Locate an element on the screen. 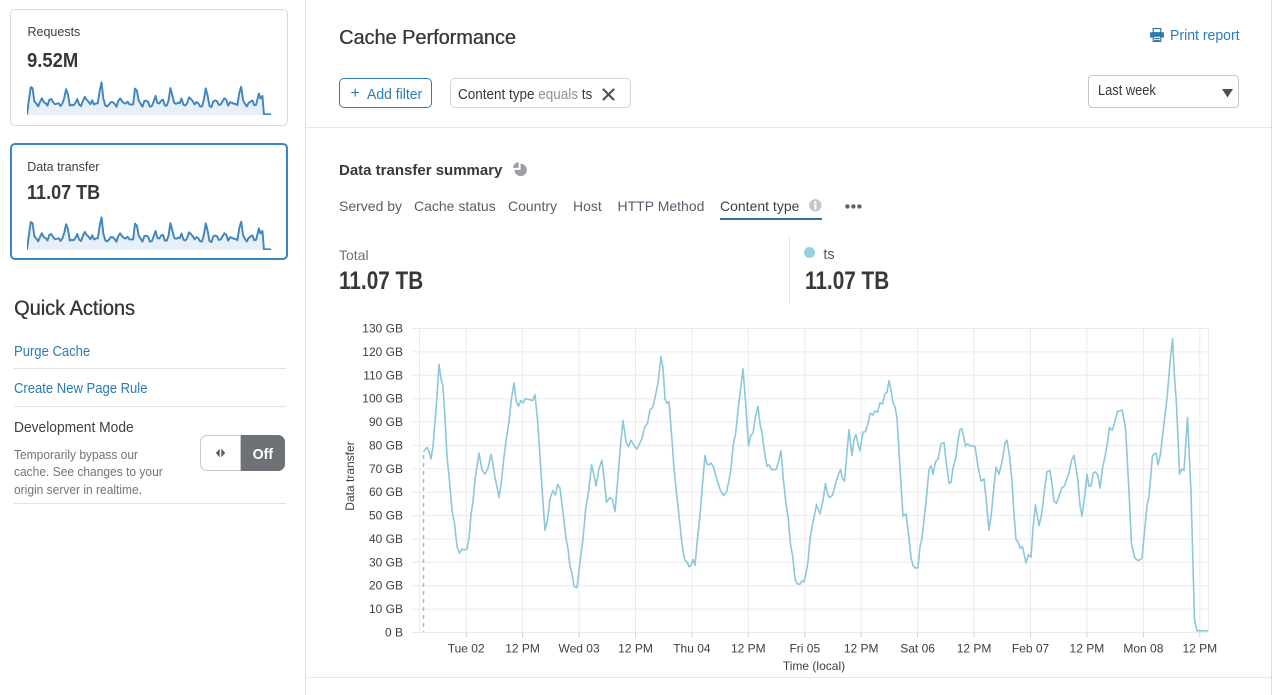 This screenshot has height=695, width=1285. svg-text: Fri 05 is located at coordinates (804, 649).